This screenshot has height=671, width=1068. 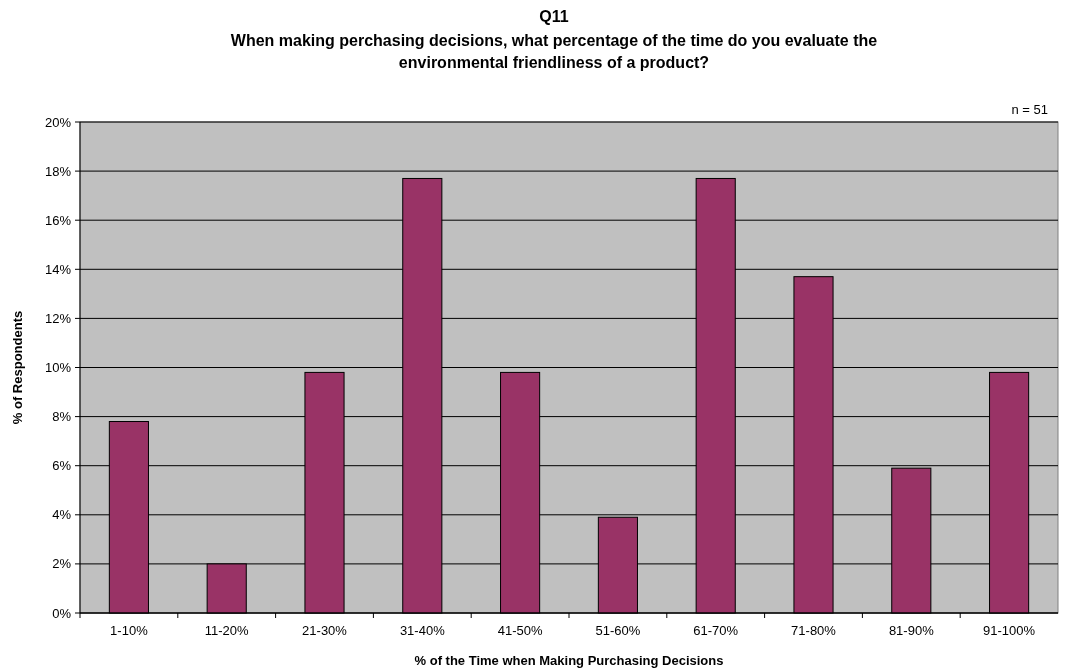 I want to click on y-tick-label: 4%, so click(x=62, y=515).